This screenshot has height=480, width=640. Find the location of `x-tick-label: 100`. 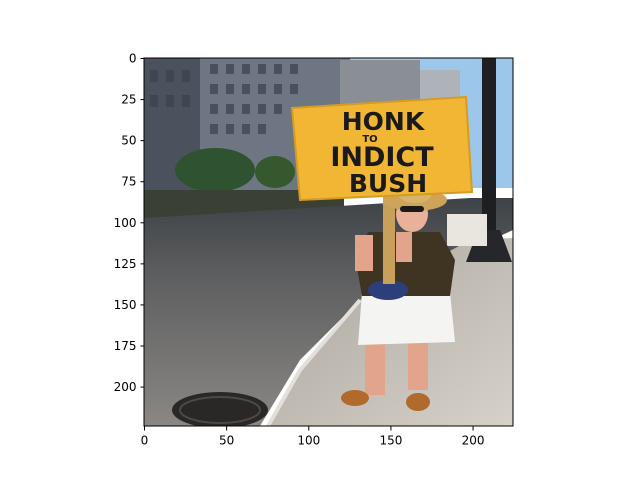

x-tick-label: 100 is located at coordinates (308, 441).